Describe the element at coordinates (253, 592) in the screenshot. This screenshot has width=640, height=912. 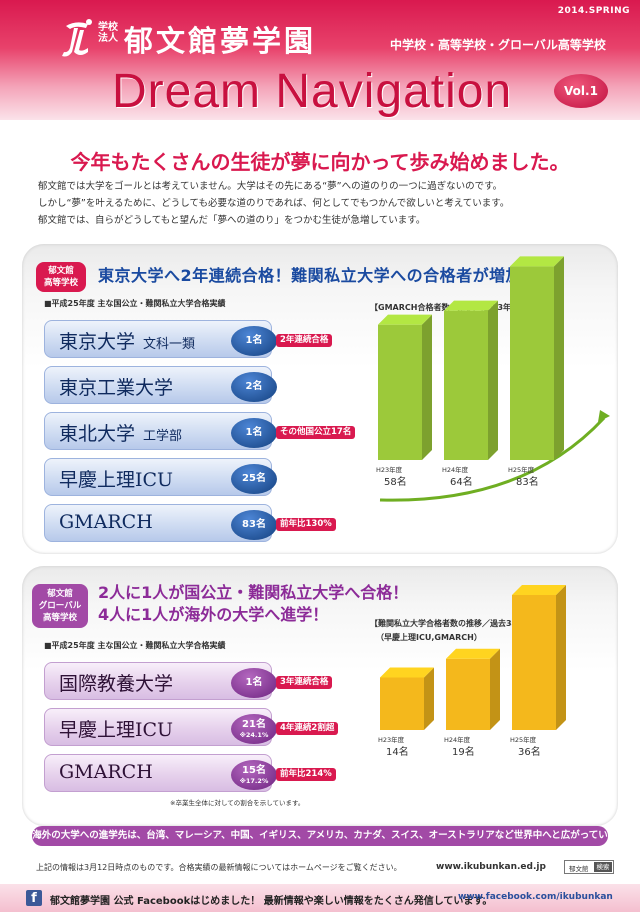
I see `headline-line: 2人に1人が国公立・難関私立大学へ合格！` at that location.